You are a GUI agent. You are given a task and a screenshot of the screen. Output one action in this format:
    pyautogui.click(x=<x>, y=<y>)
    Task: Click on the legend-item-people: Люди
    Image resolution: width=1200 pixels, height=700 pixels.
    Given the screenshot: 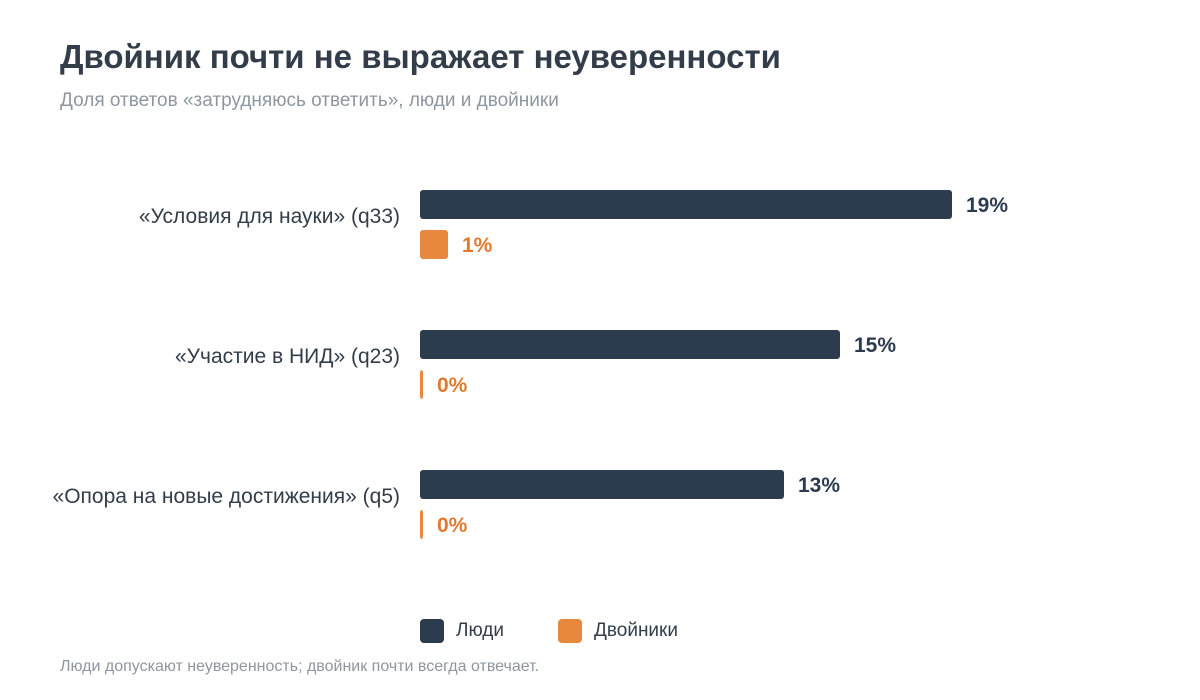 What is the action you would take?
    pyautogui.click(x=462, y=631)
    